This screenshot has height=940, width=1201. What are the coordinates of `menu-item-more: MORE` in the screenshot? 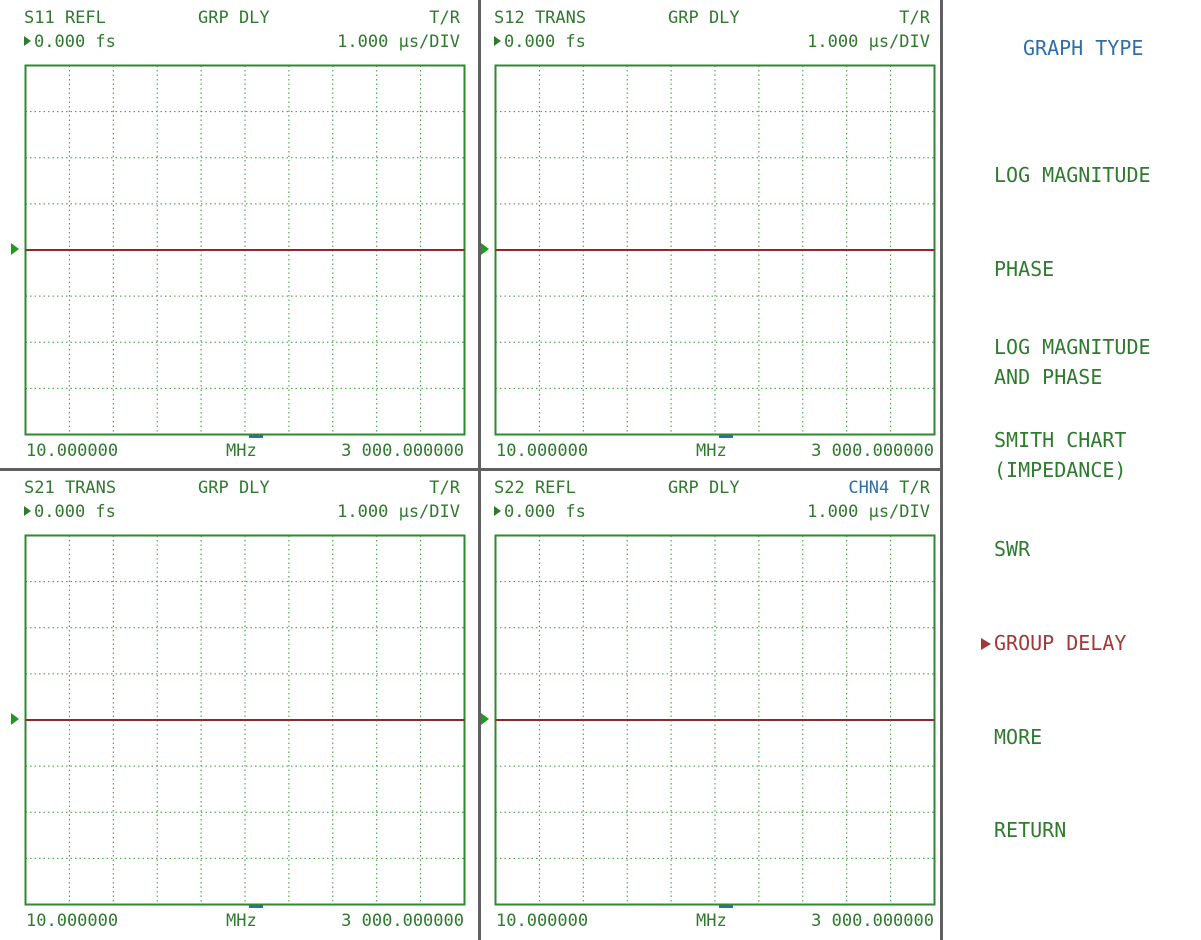 It's located at (1018, 737).